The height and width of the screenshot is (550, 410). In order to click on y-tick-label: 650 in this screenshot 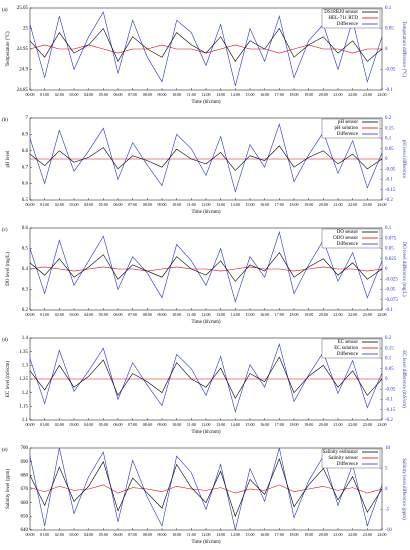, I will do `click(25, 516)`.